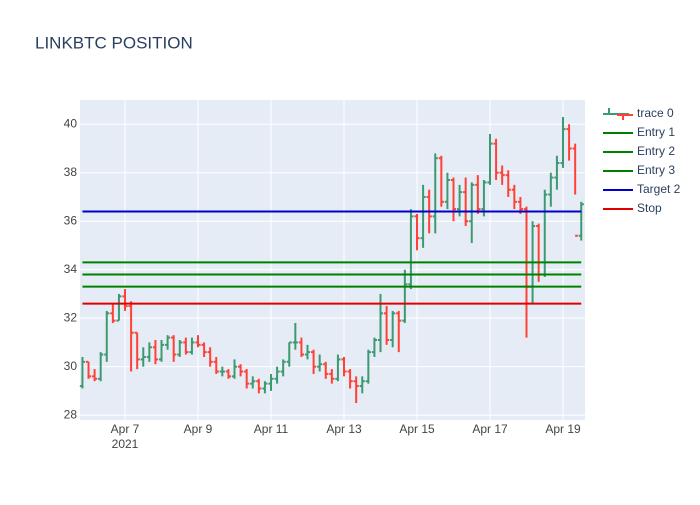  What do you see at coordinates (649, 208) in the screenshot?
I see `legend-label: Stop` at bounding box center [649, 208].